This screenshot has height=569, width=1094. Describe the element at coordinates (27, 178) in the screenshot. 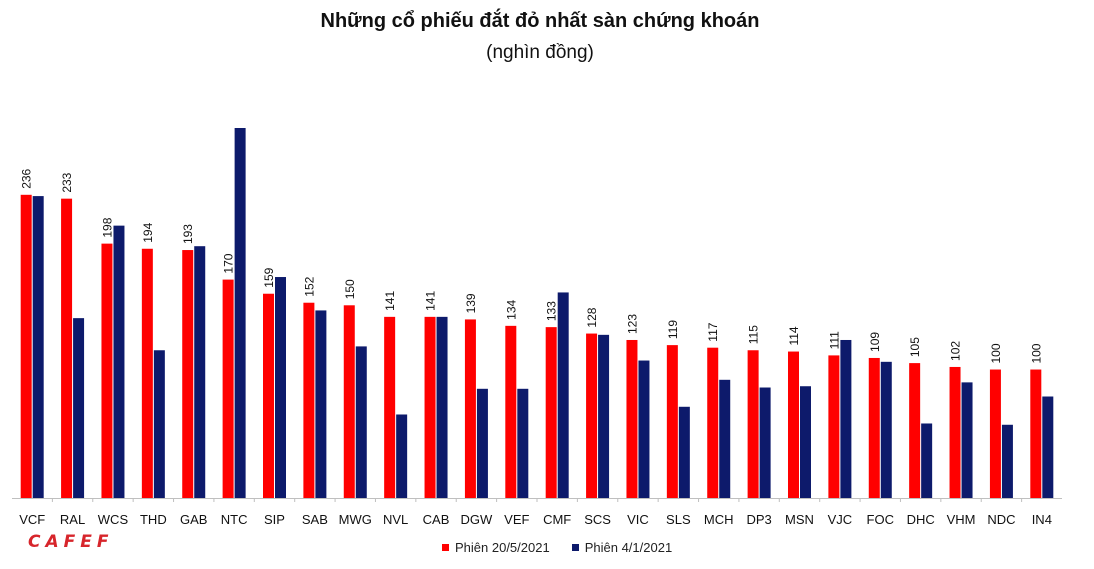

I see `data-label-vcf: 236` at that location.